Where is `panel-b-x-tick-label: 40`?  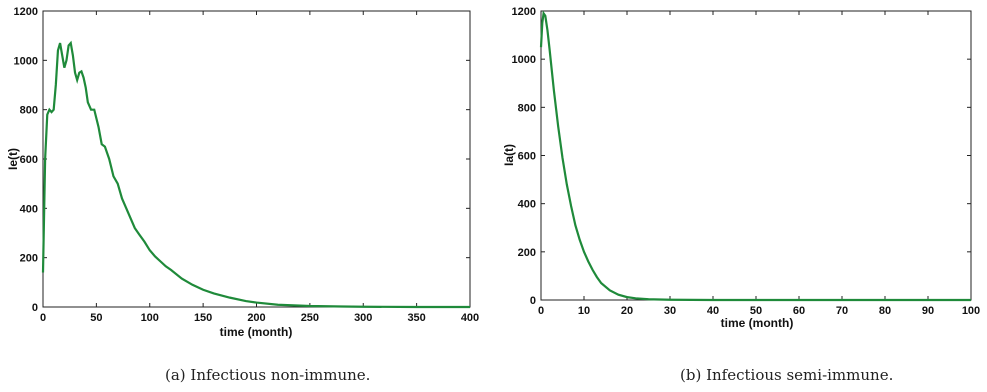
panel-b-x-tick-label: 40 is located at coordinates (713, 311).